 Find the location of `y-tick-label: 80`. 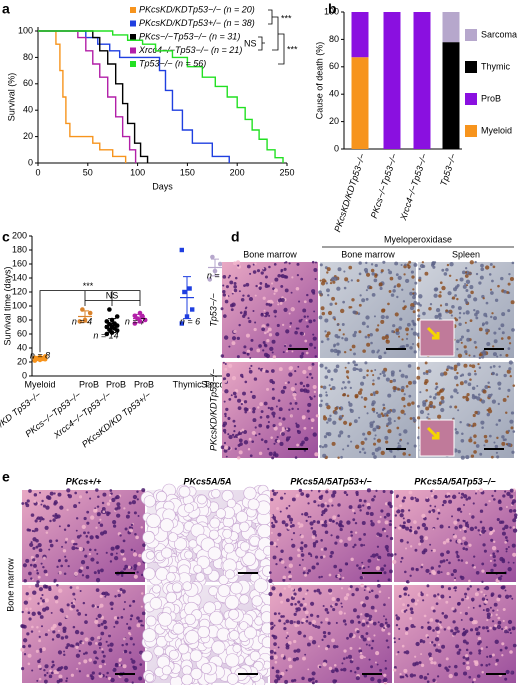

y-tick-label: 80 is located at coordinates (22, 319).